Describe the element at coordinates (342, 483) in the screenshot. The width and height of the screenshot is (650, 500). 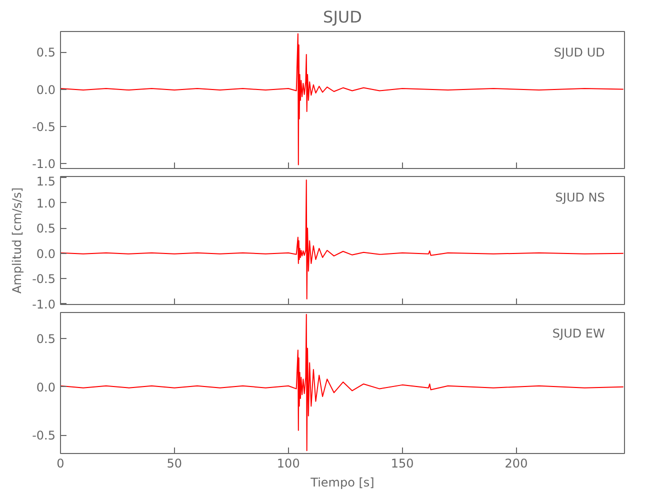
I see `x-axis-title: Tiempo [s]` at that location.